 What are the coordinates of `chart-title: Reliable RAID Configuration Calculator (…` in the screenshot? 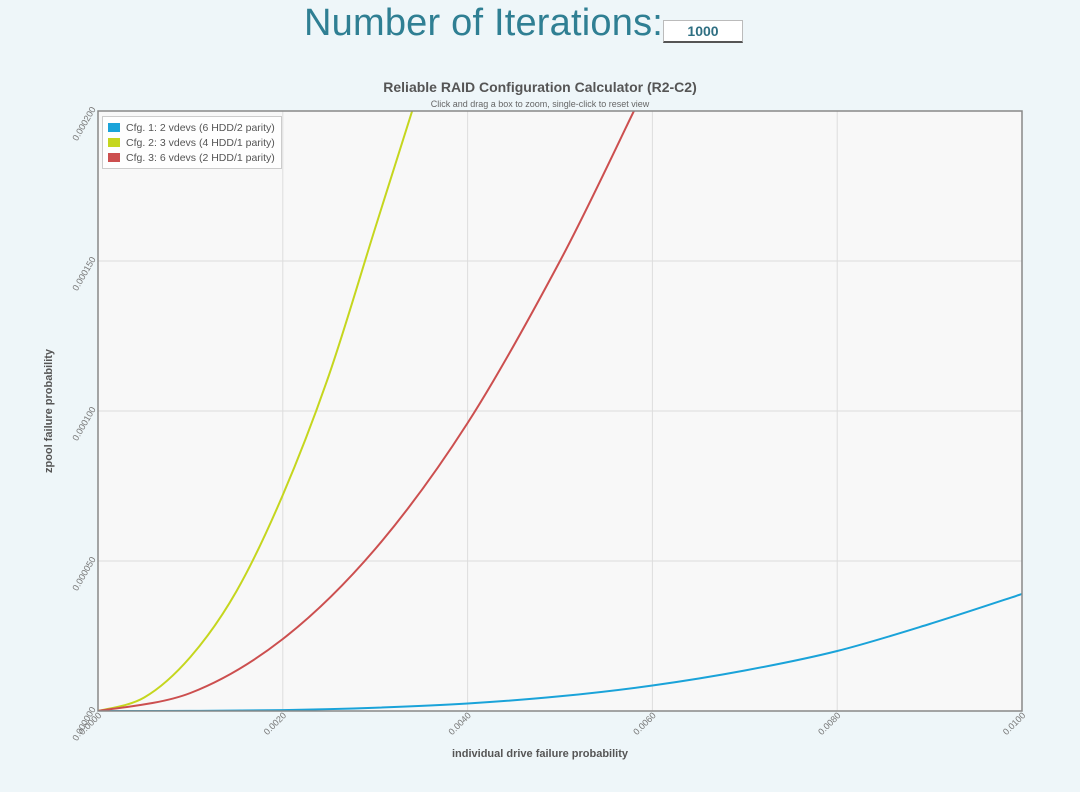 It's located at (540, 87).